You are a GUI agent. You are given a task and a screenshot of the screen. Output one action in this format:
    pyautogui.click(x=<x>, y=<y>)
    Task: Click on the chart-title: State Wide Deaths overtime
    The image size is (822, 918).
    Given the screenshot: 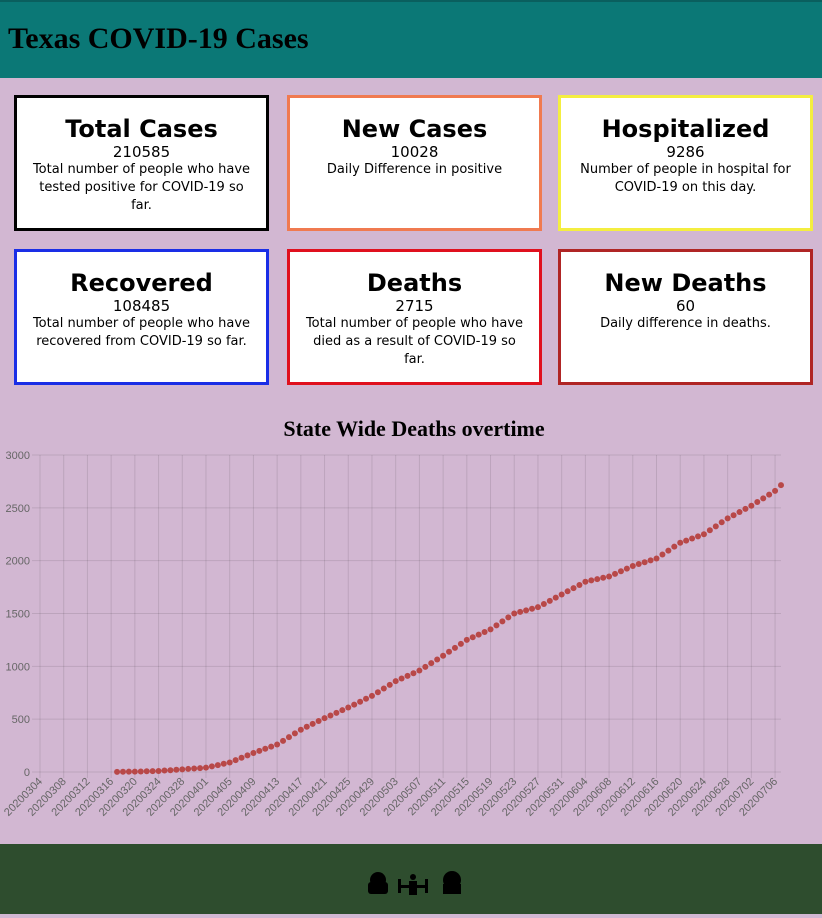 What is the action you would take?
    pyautogui.click(x=414, y=428)
    